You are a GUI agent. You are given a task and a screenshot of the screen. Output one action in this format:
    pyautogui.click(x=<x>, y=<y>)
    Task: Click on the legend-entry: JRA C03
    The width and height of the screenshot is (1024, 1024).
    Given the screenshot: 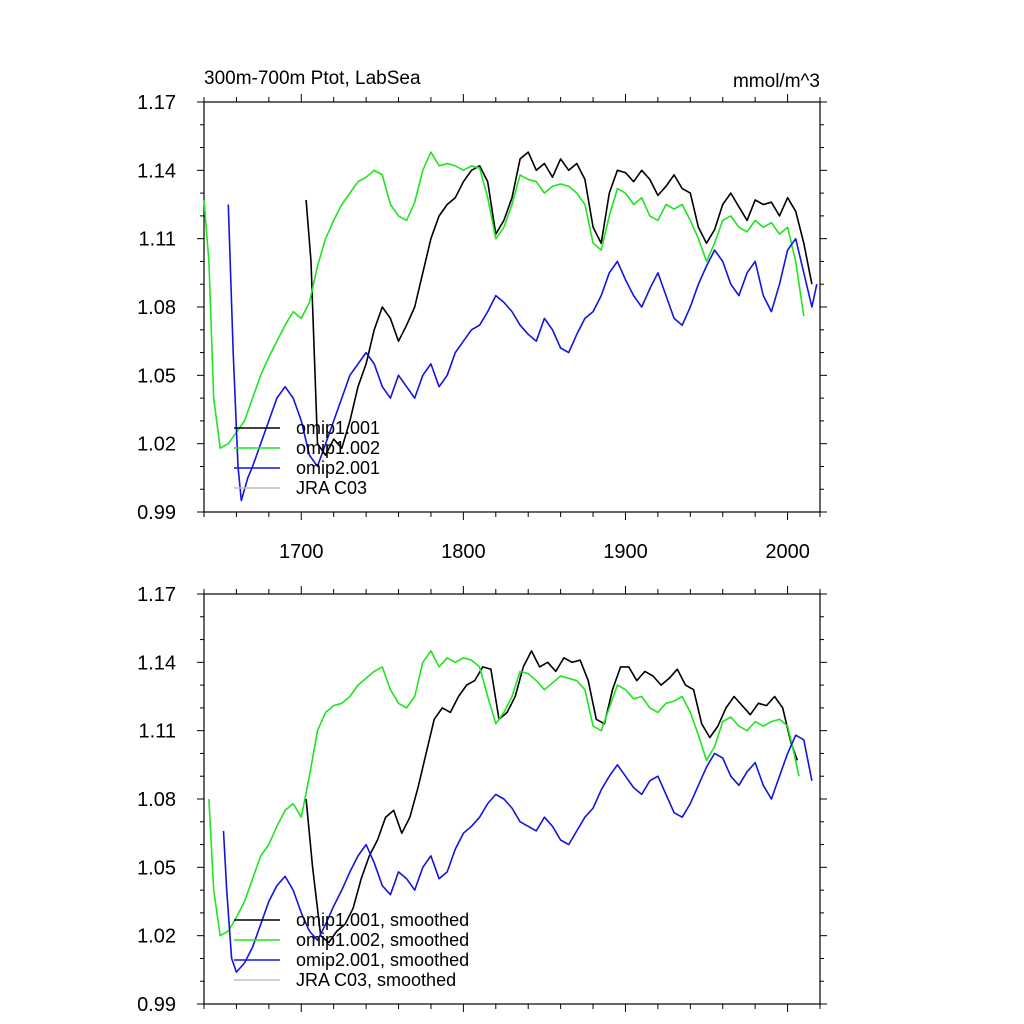 What is the action you would take?
    pyautogui.click(x=331, y=488)
    